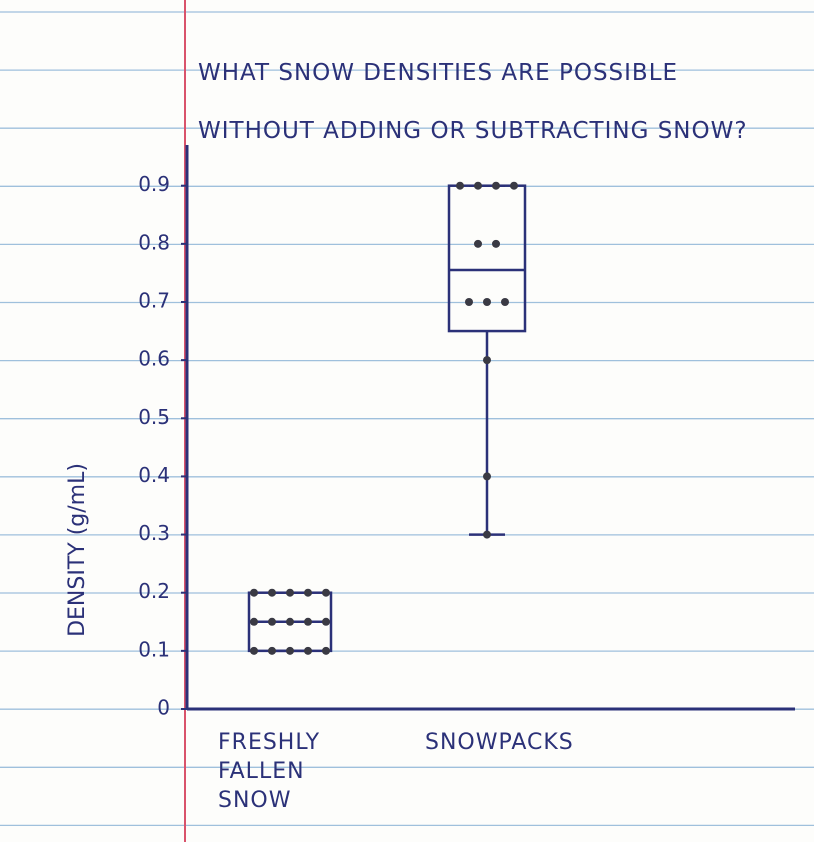  What do you see at coordinates (487, 258) in the screenshot?
I see `box` at bounding box center [487, 258].